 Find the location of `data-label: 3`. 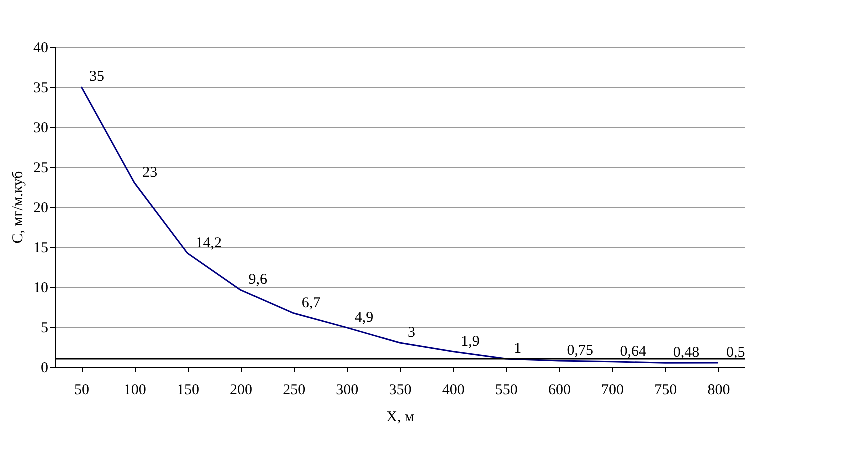

data-label: 3 is located at coordinates (412, 333).